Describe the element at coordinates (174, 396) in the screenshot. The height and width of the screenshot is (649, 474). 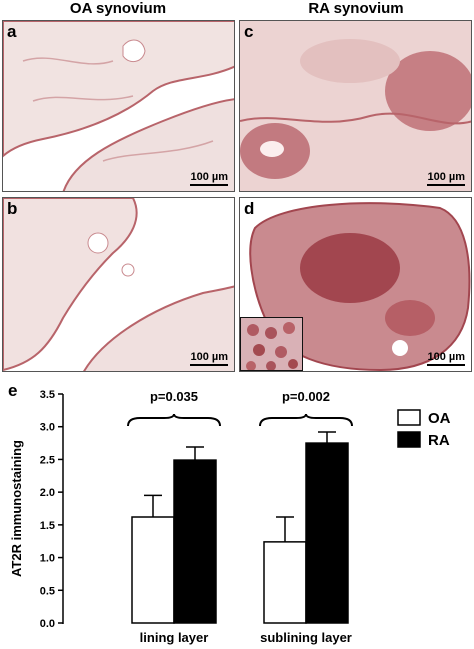
I see `p-value-label-0: p=0.035` at that location.